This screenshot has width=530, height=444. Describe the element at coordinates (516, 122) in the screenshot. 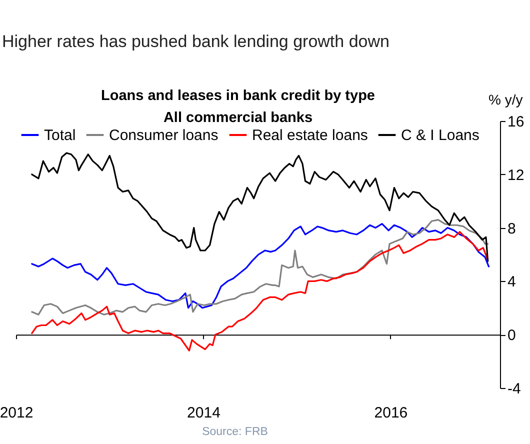

I see `y-tick-label: 16` at that location.